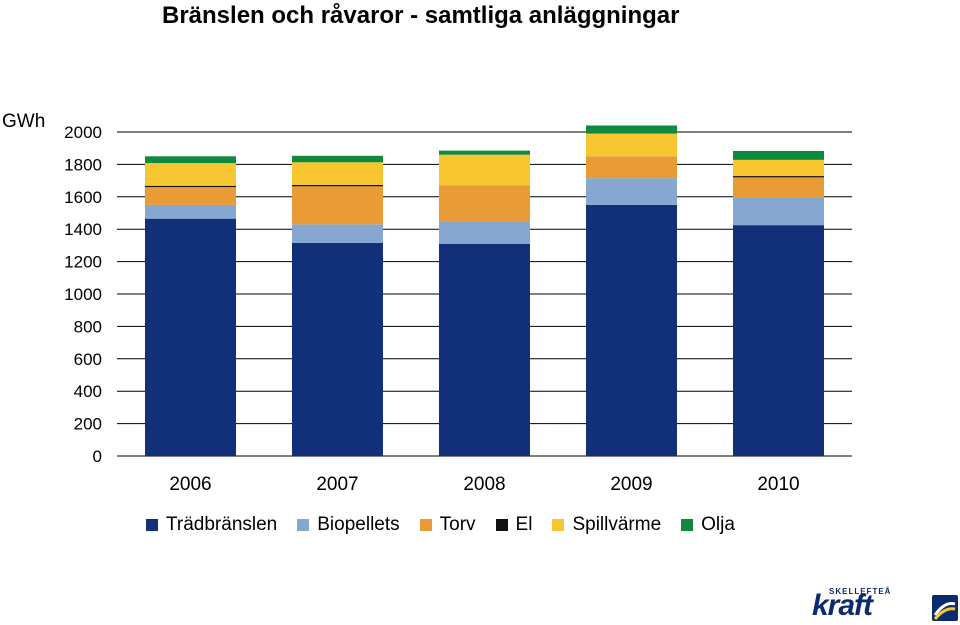 This screenshot has height=625, width=960. I want to click on legend-item: Spillvärme, so click(606, 525).